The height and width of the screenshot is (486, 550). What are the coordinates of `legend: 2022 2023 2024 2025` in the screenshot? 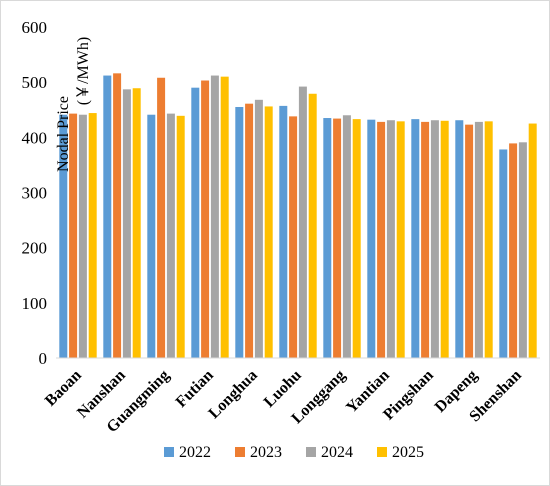 It's located at (294, 452).